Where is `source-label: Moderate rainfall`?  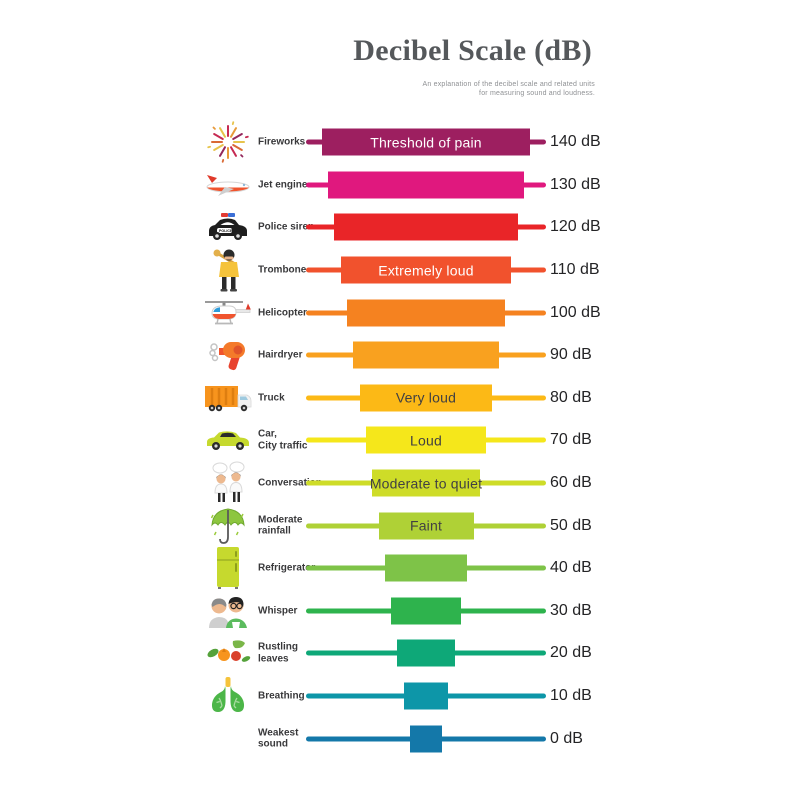
source-label: Moderate rainfall is located at coordinates (280, 525).